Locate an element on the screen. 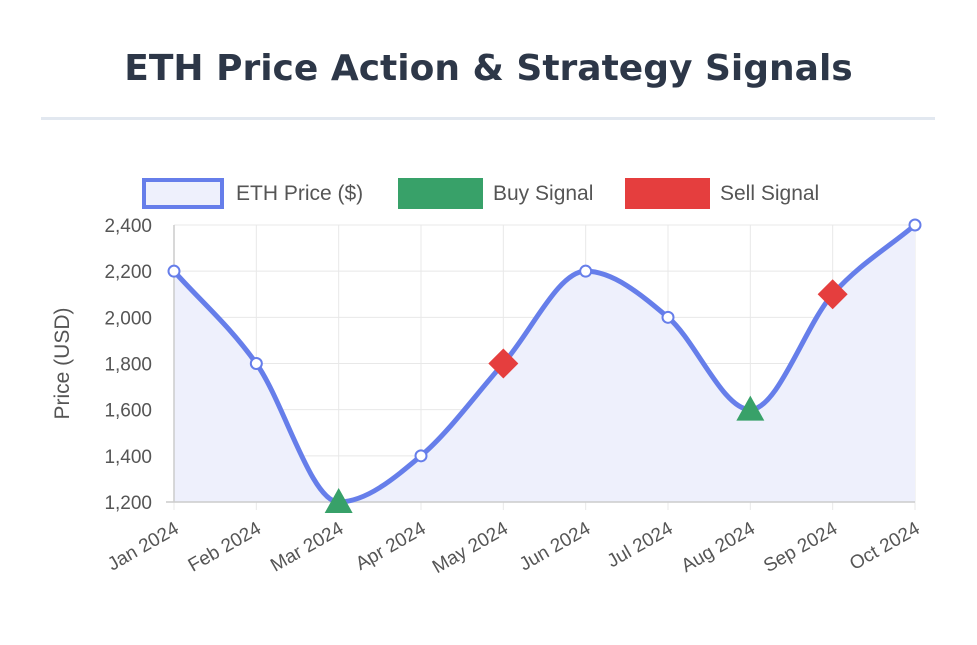  y-axis-title: Price (USD) is located at coordinates (62, 363).